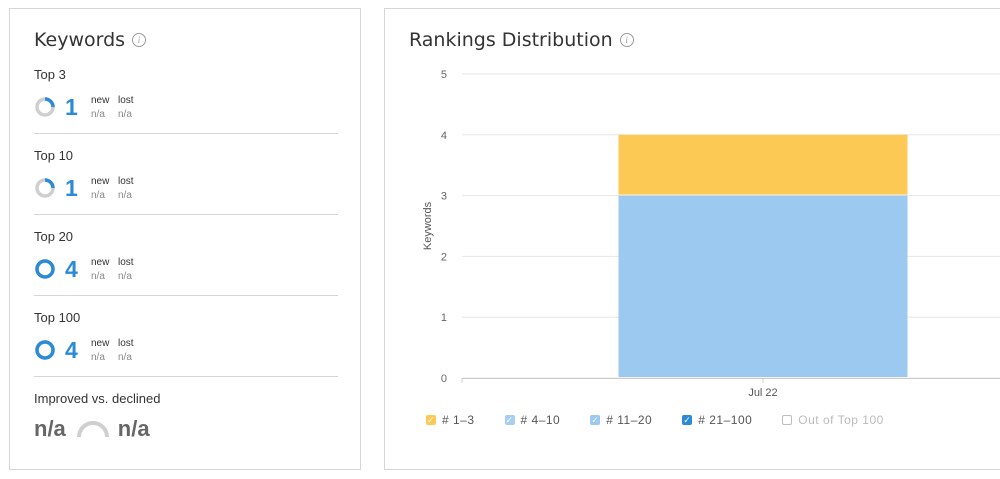 The height and width of the screenshot is (479, 1000). Describe the element at coordinates (444, 257) in the screenshot. I see `y-tick-label: 2` at that location.